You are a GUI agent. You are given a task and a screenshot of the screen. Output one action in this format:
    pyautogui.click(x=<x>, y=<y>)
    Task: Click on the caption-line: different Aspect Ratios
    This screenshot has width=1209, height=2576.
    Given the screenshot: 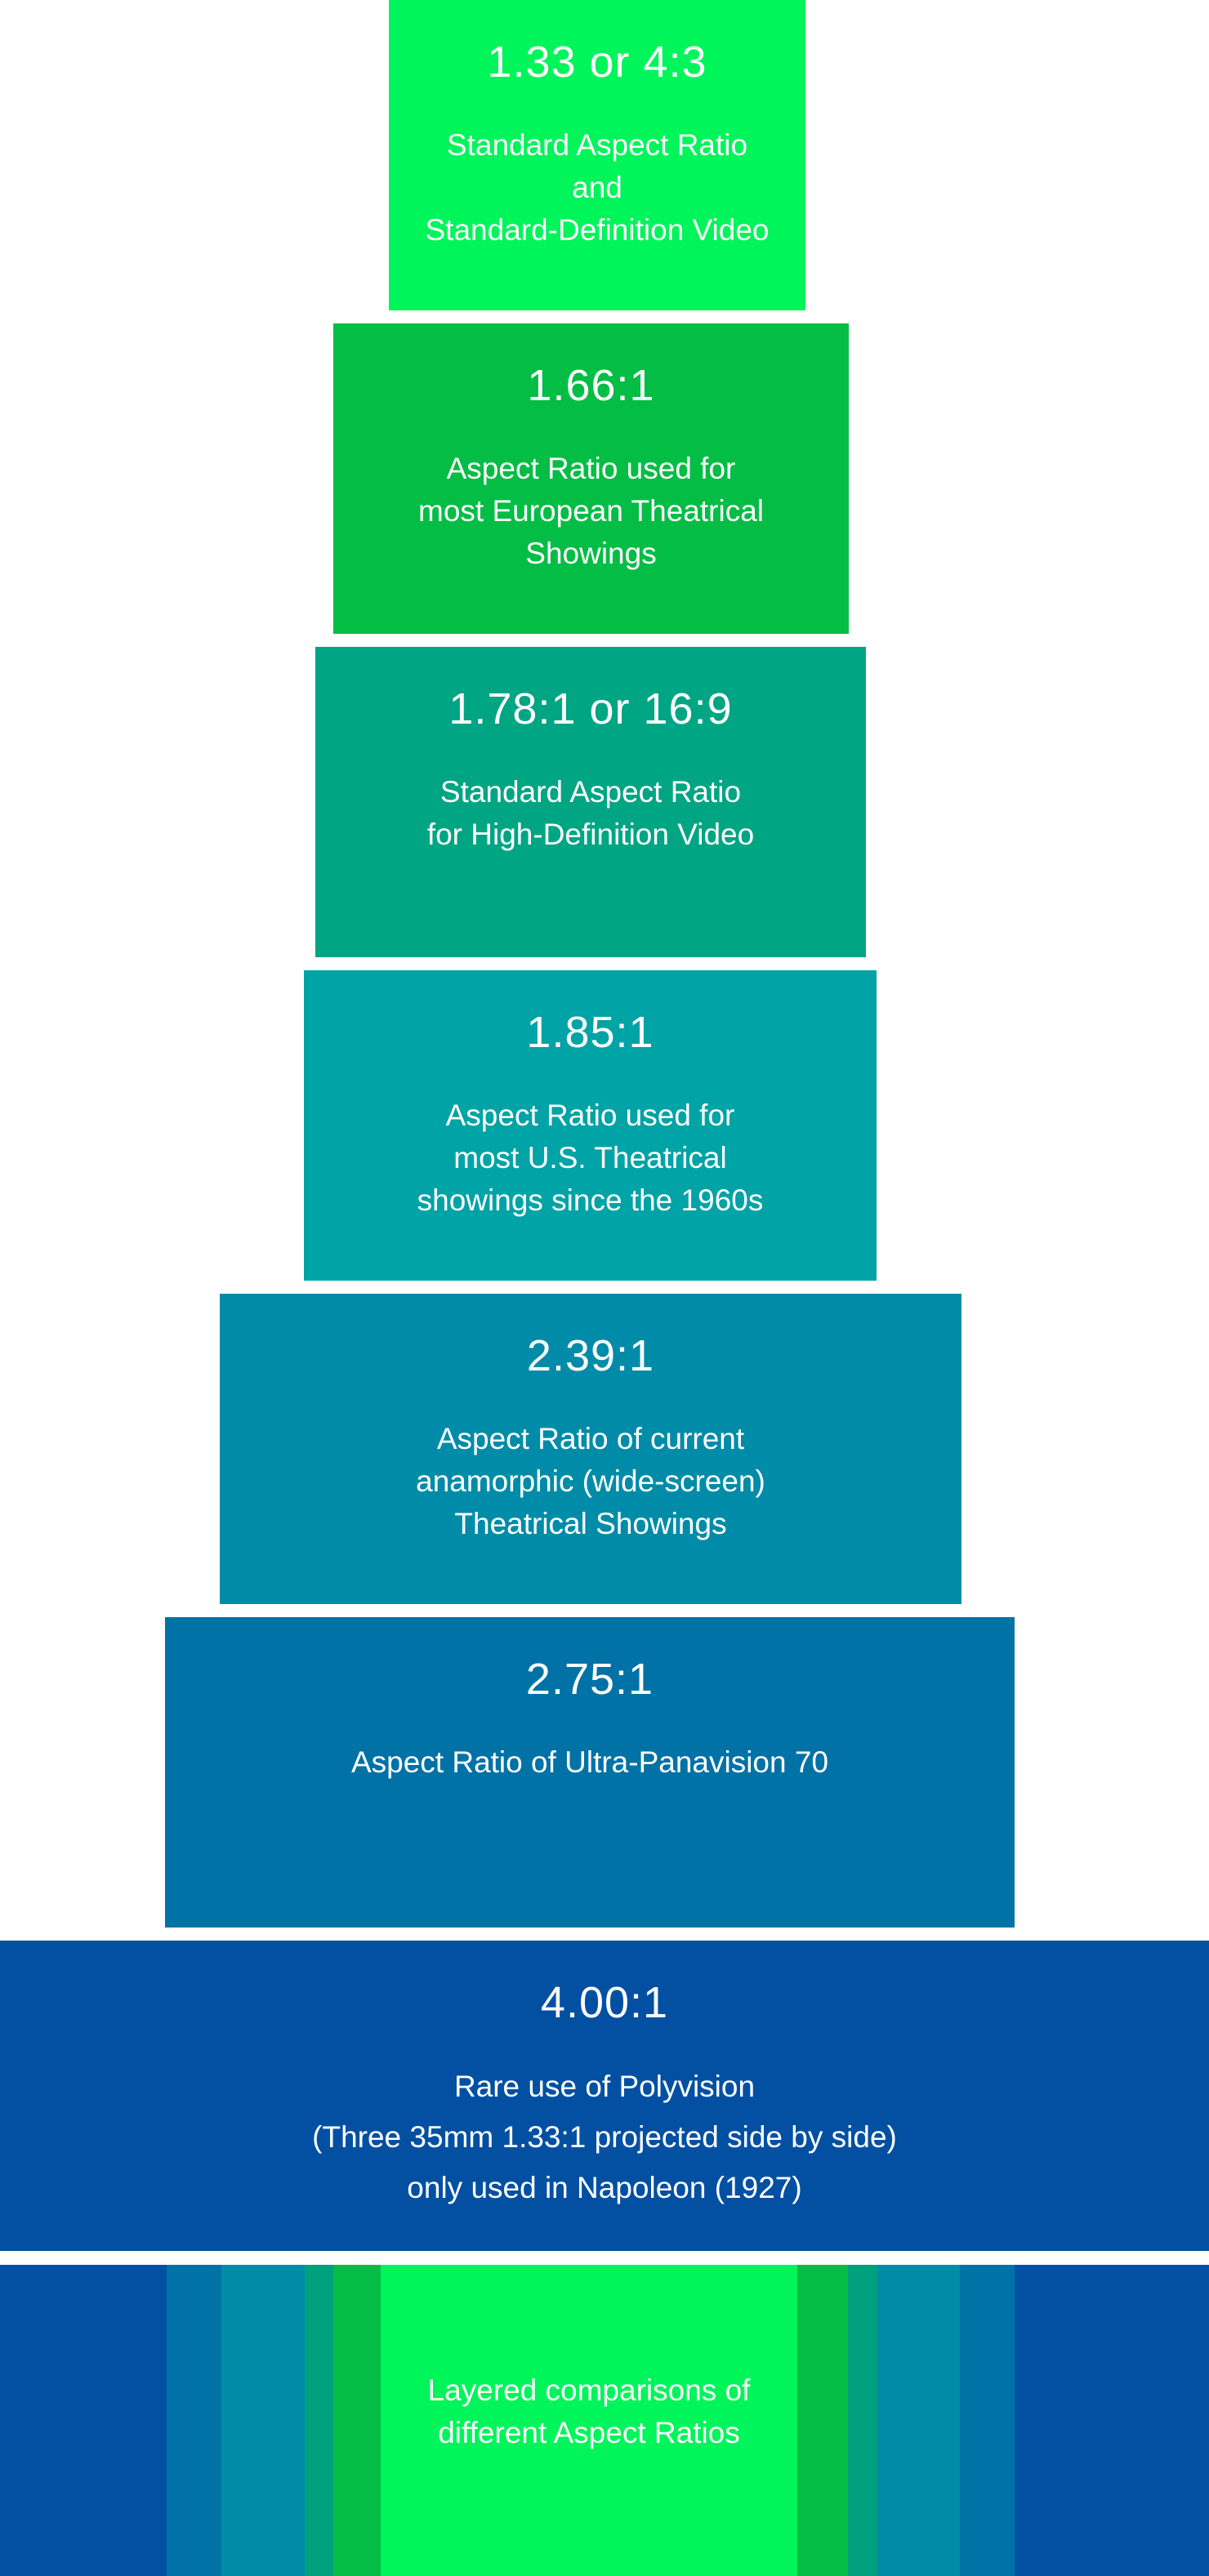 What is the action you would take?
    pyautogui.click(x=589, y=2432)
    